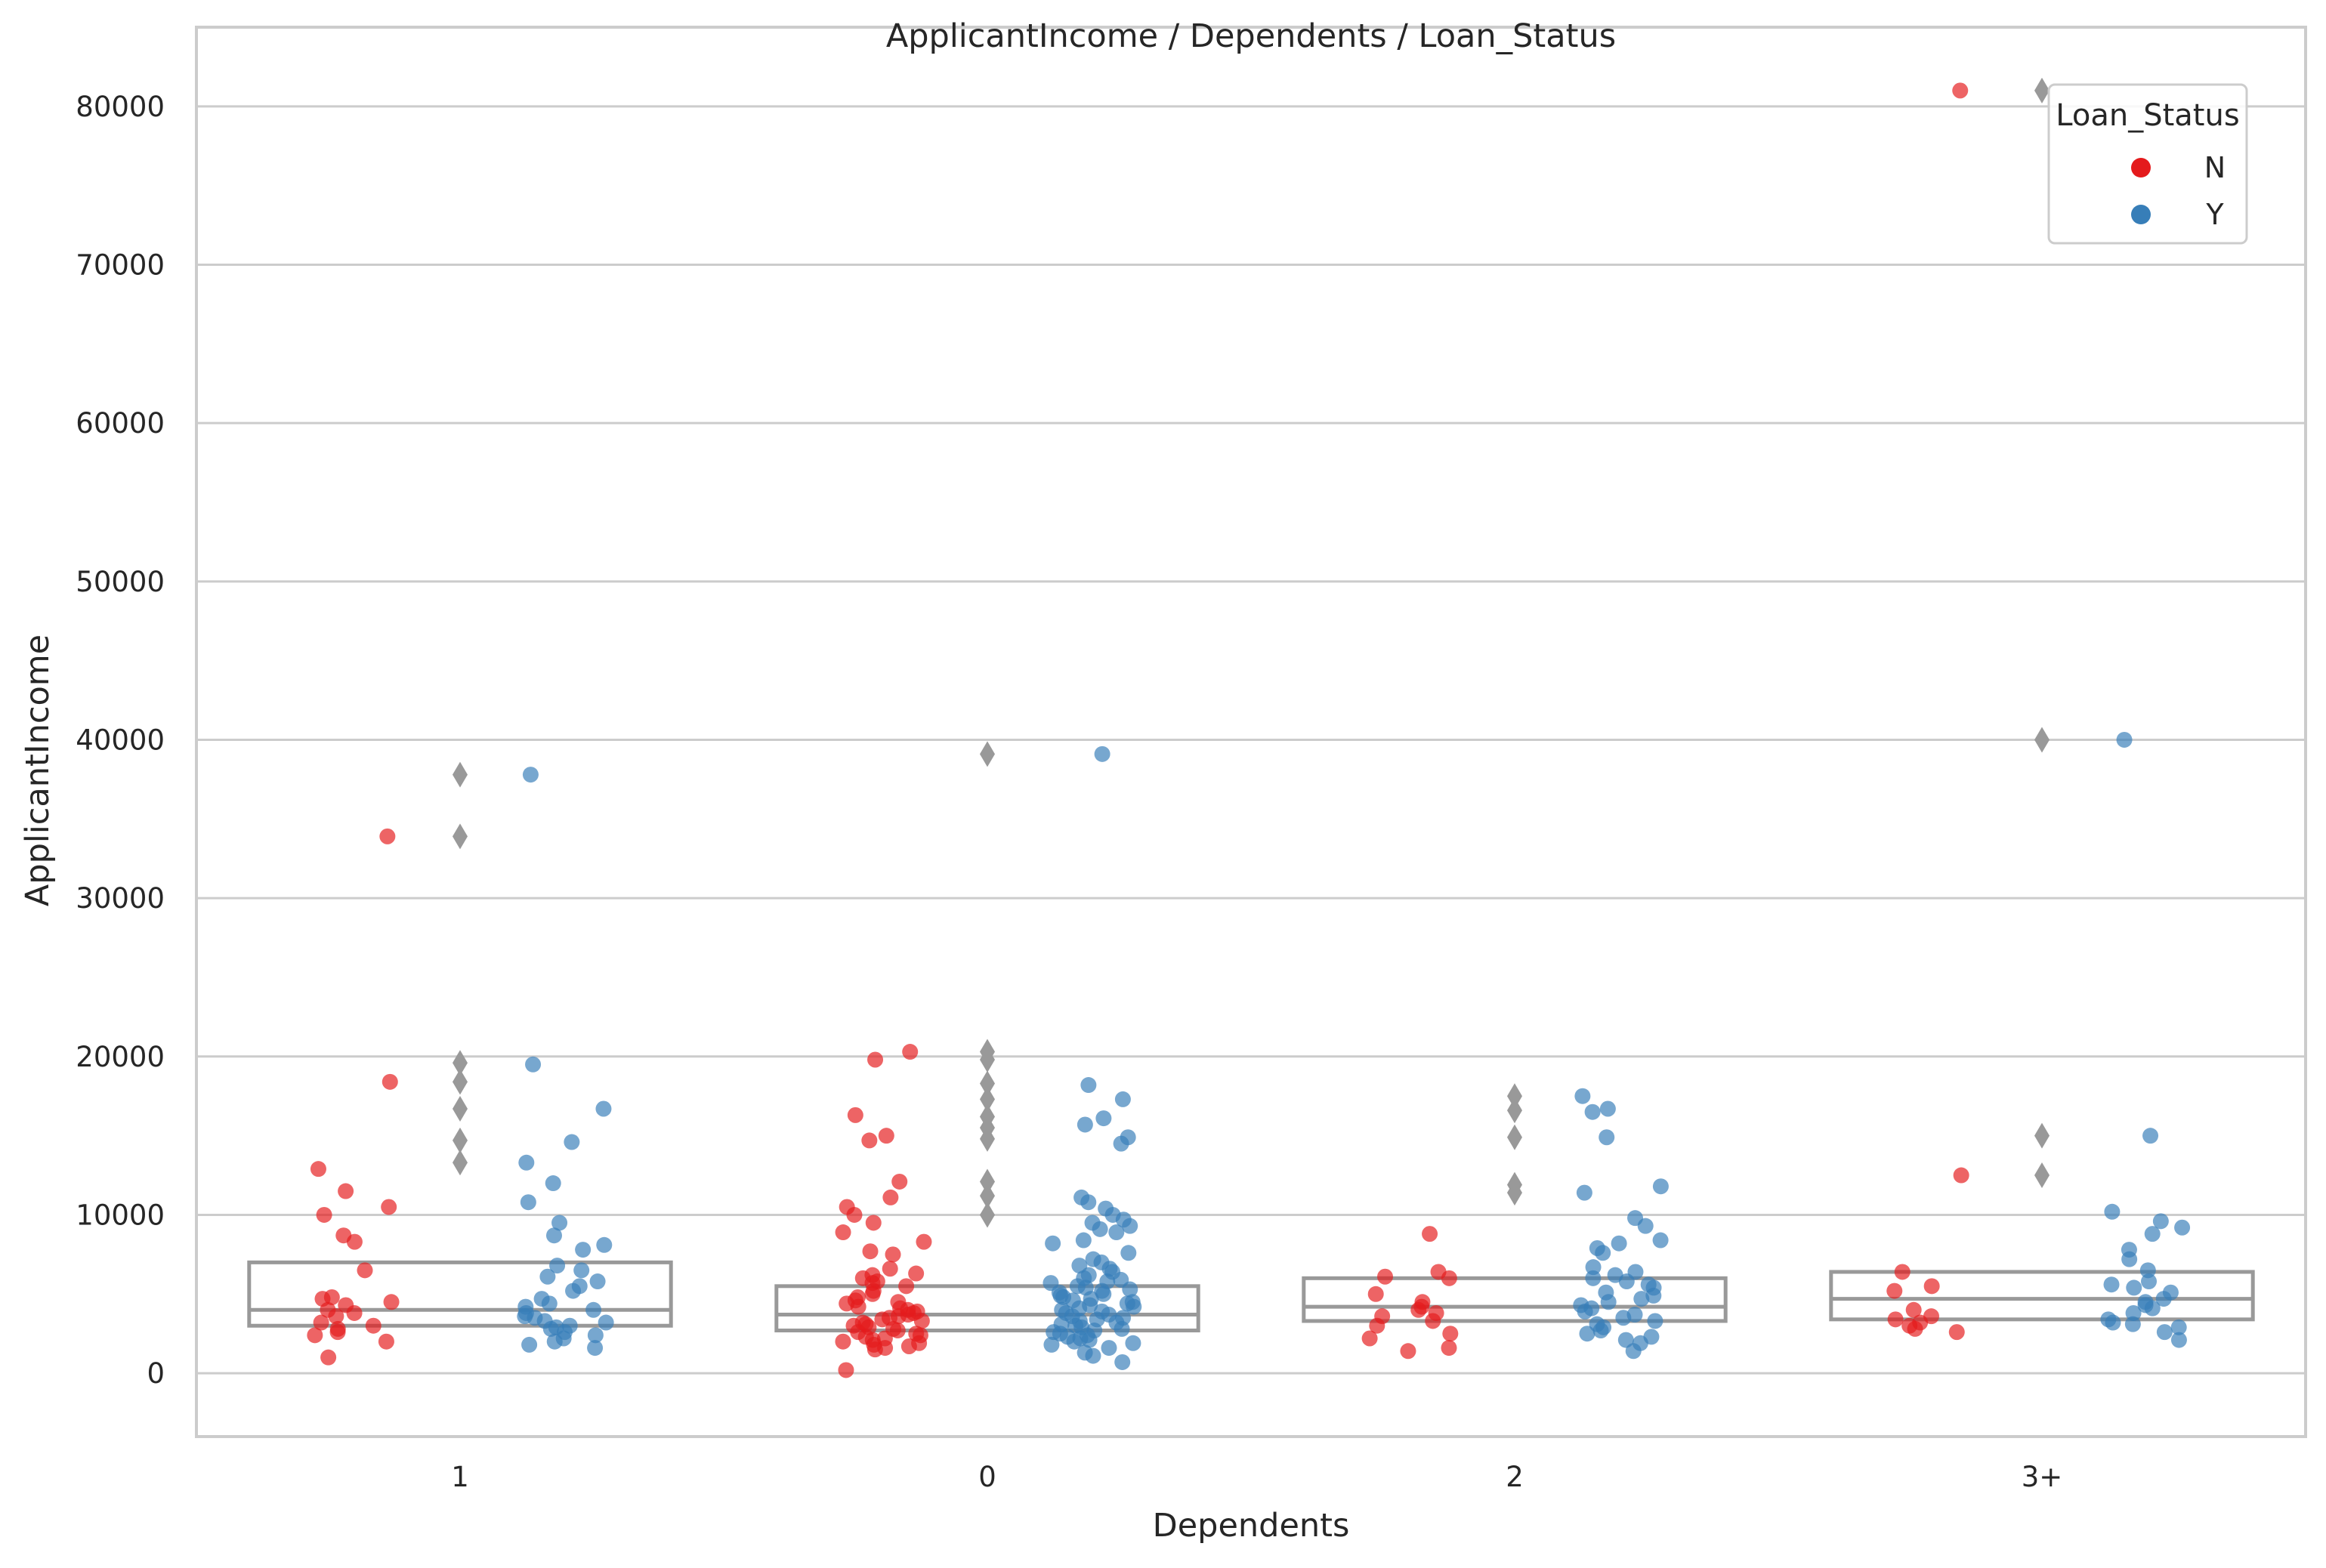 The height and width of the screenshot is (1568, 2326). What do you see at coordinates (121, 264) in the screenshot?
I see `y-tick-label: 70000` at bounding box center [121, 264].